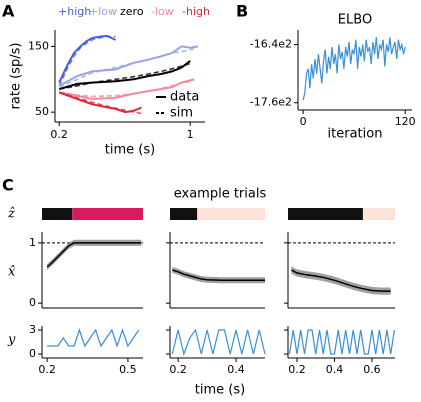 Image resolution: width=421 pixels, height=402 pixels. I want to click on legend-entry: -high, so click(196, 11).